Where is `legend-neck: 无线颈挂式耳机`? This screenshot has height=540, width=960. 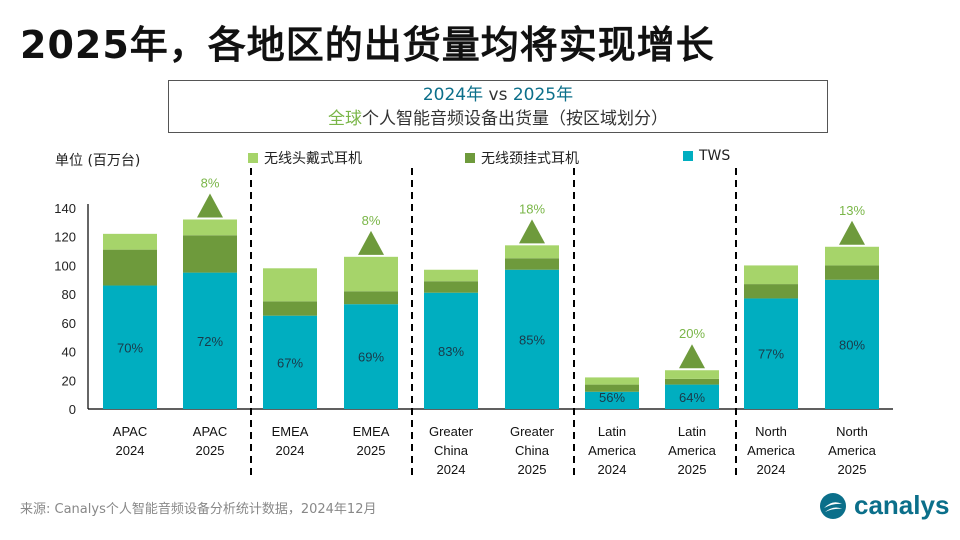 legend-neck: 无线颈挂式耳机 is located at coordinates (522, 158).